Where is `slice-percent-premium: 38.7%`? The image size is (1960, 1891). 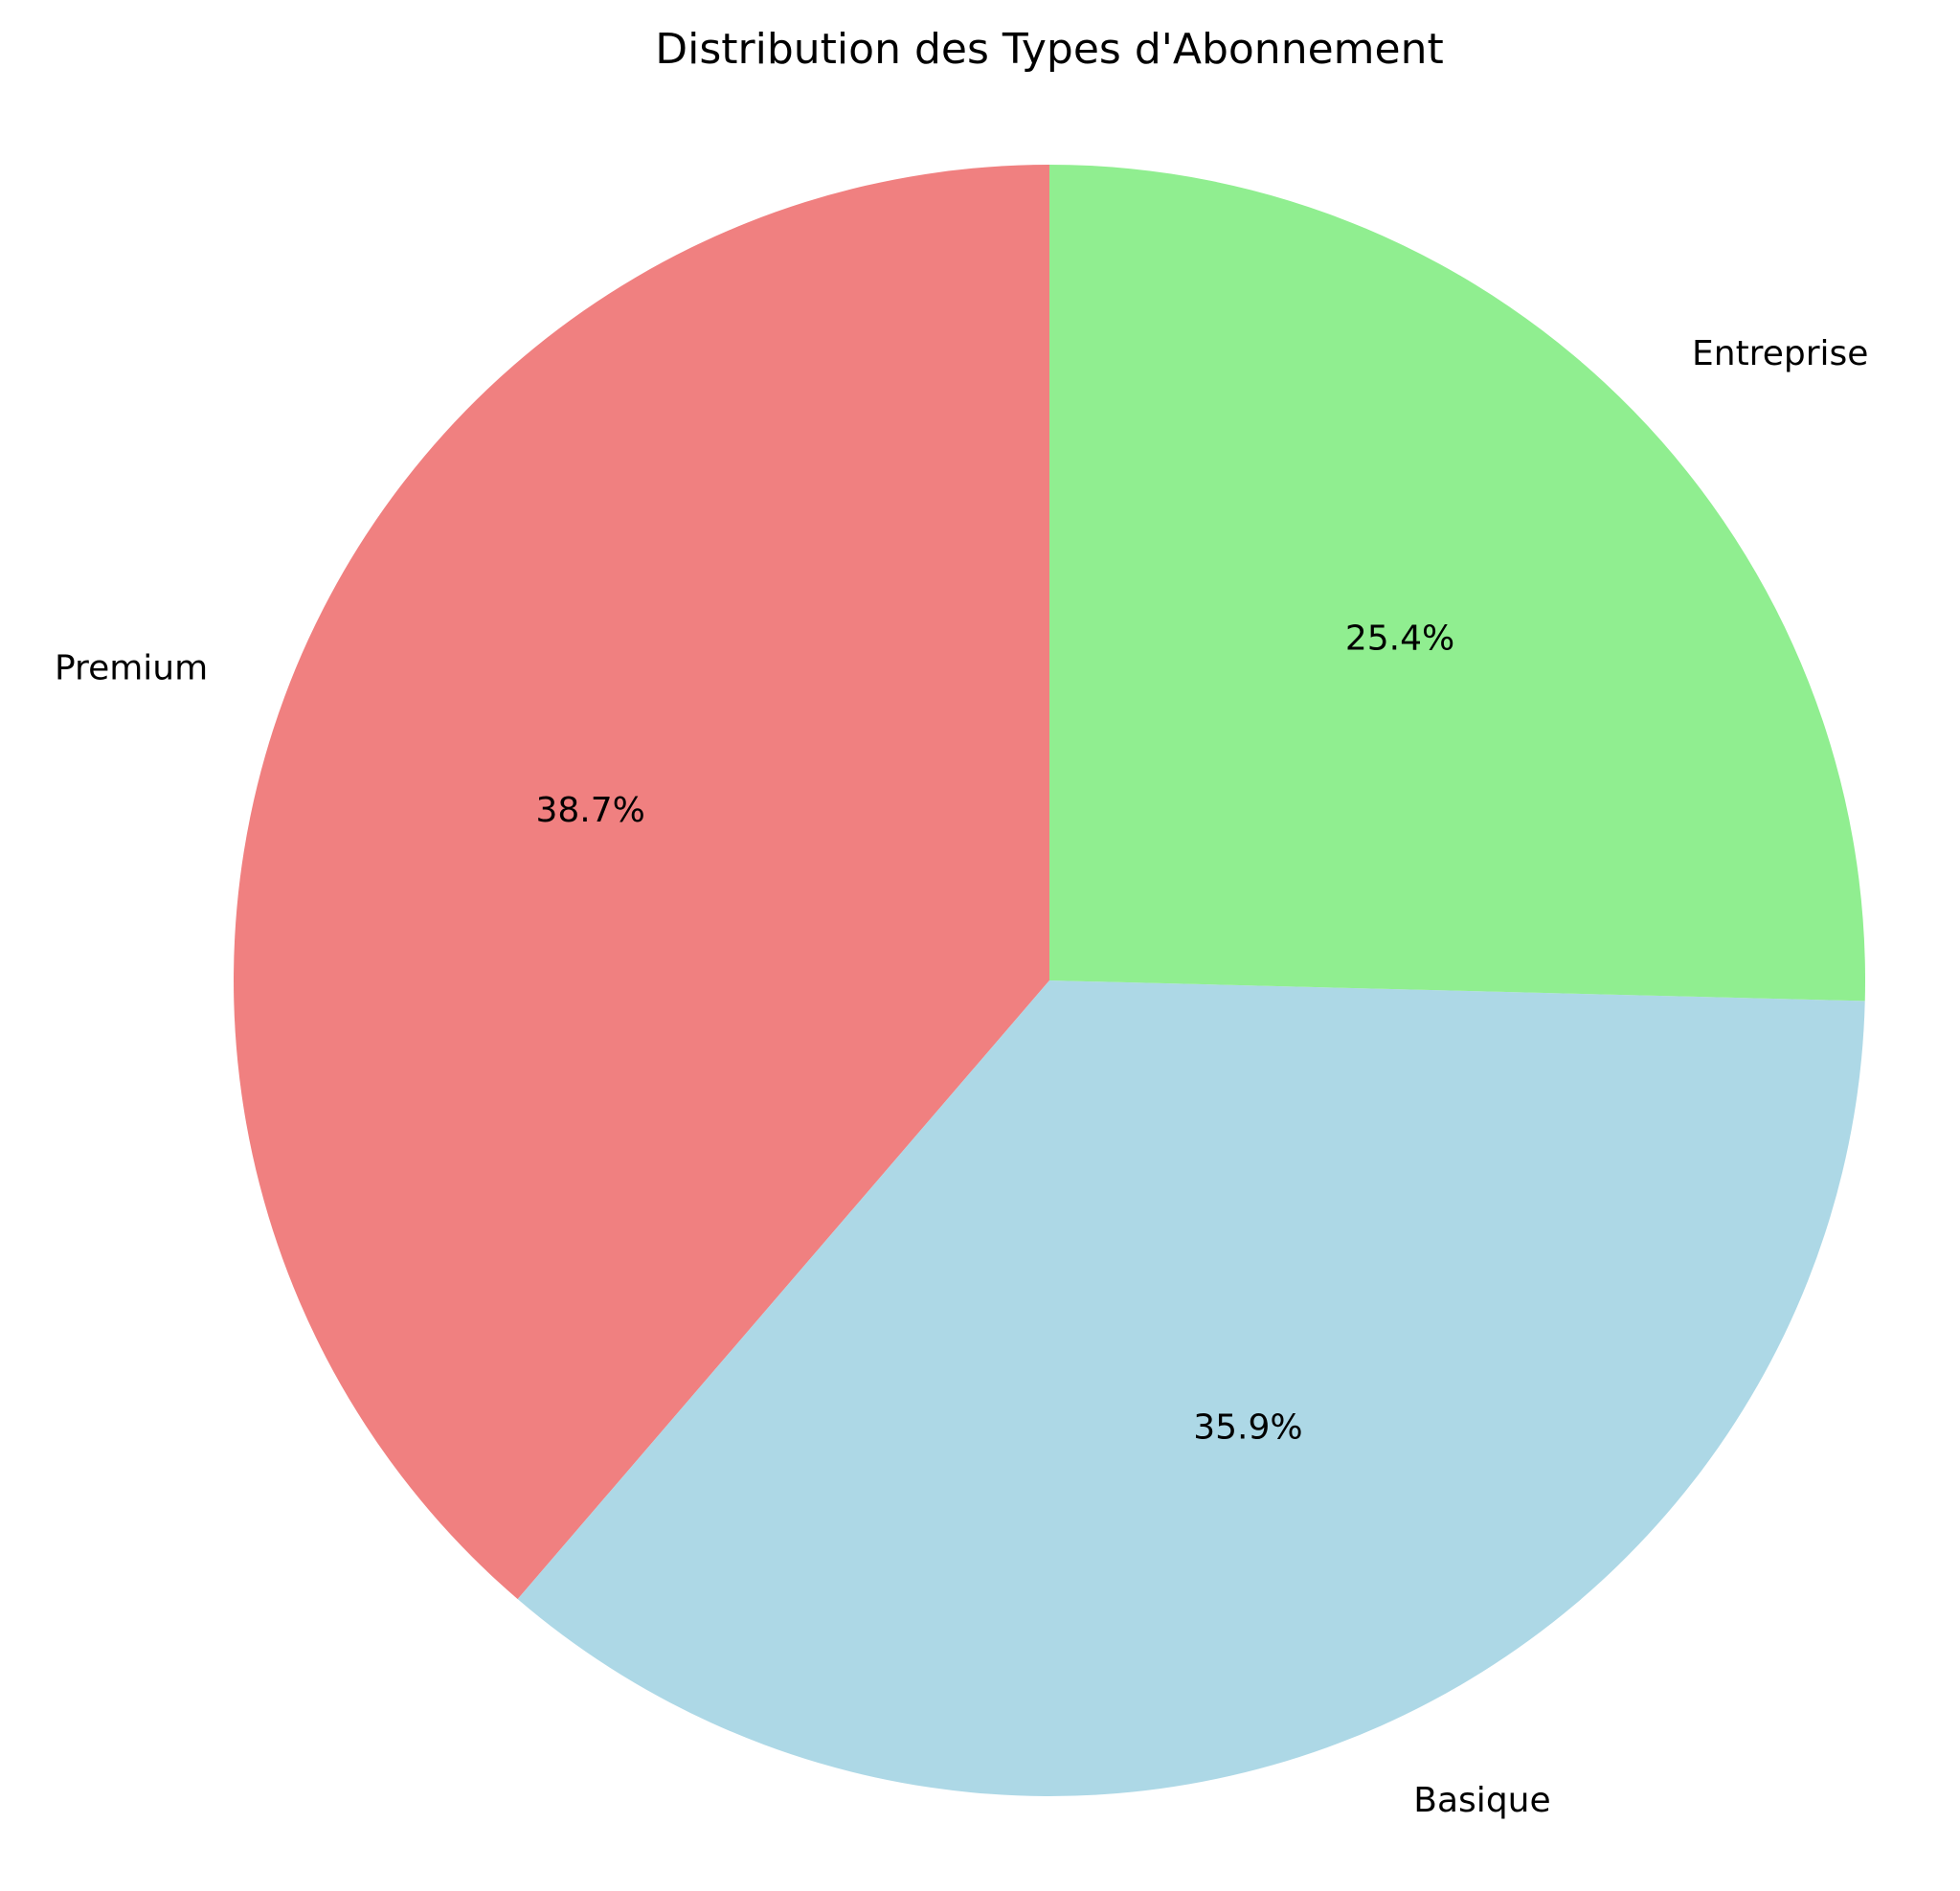 slice-percent-premium: 38.7% is located at coordinates (590, 810).